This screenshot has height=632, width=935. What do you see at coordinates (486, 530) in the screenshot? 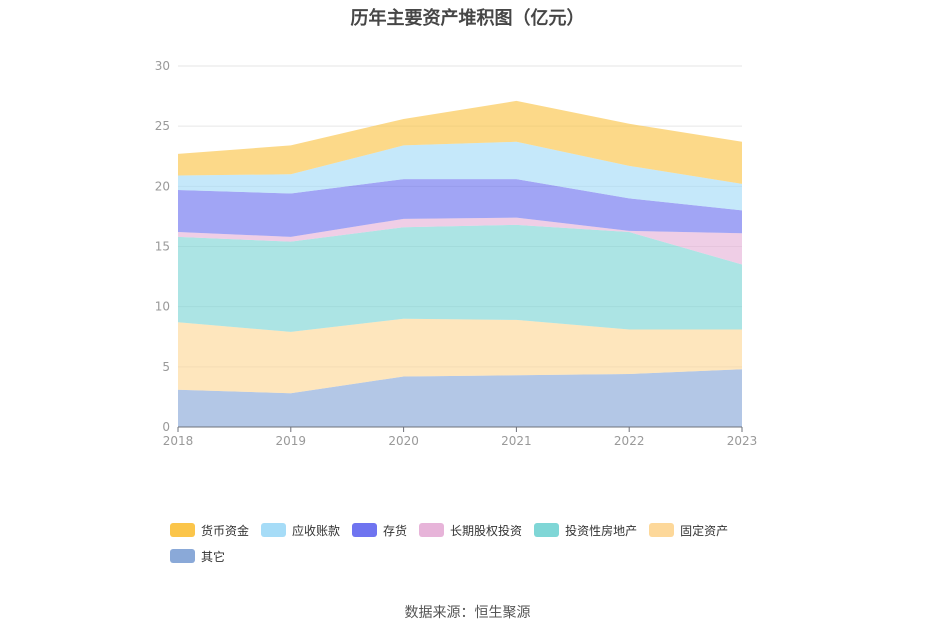
I see `legend-label: 长期股权投资` at bounding box center [486, 530].